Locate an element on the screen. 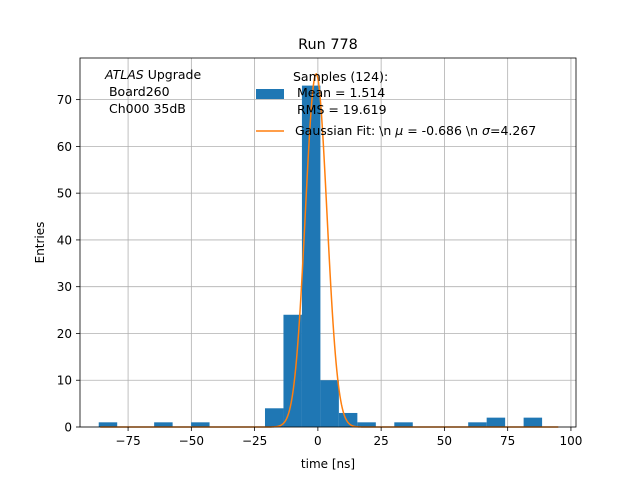 The image size is (640, 480). x-tick-label-1: −50 is located at coordinates (191, 441).